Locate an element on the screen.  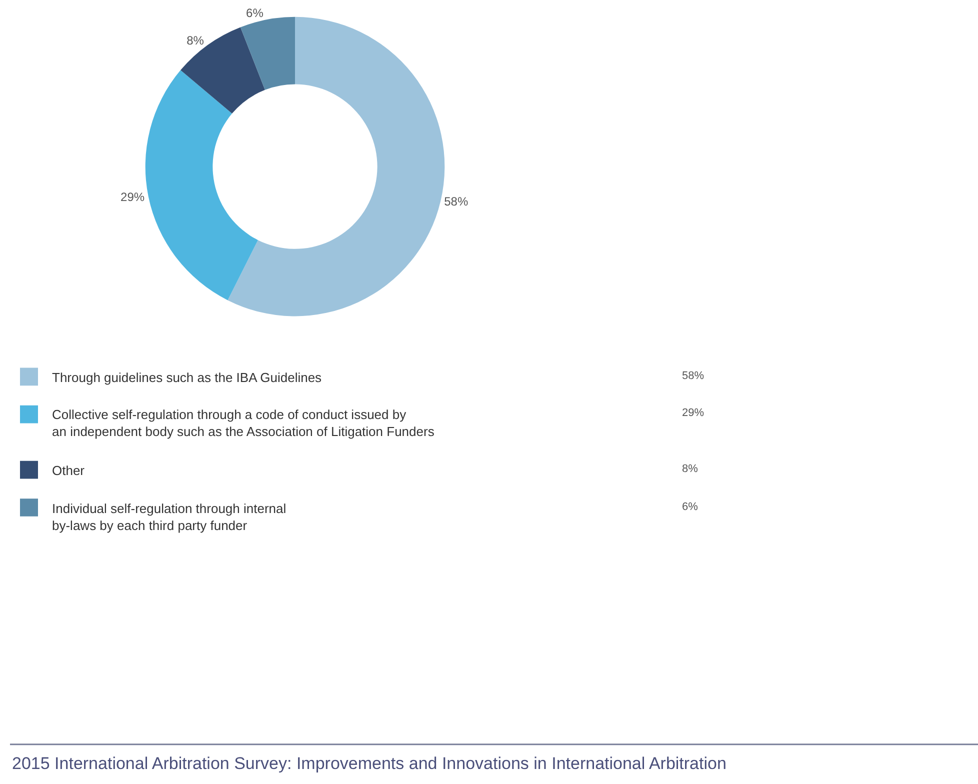
data-label: 6% is located at coordinates (255, 13).